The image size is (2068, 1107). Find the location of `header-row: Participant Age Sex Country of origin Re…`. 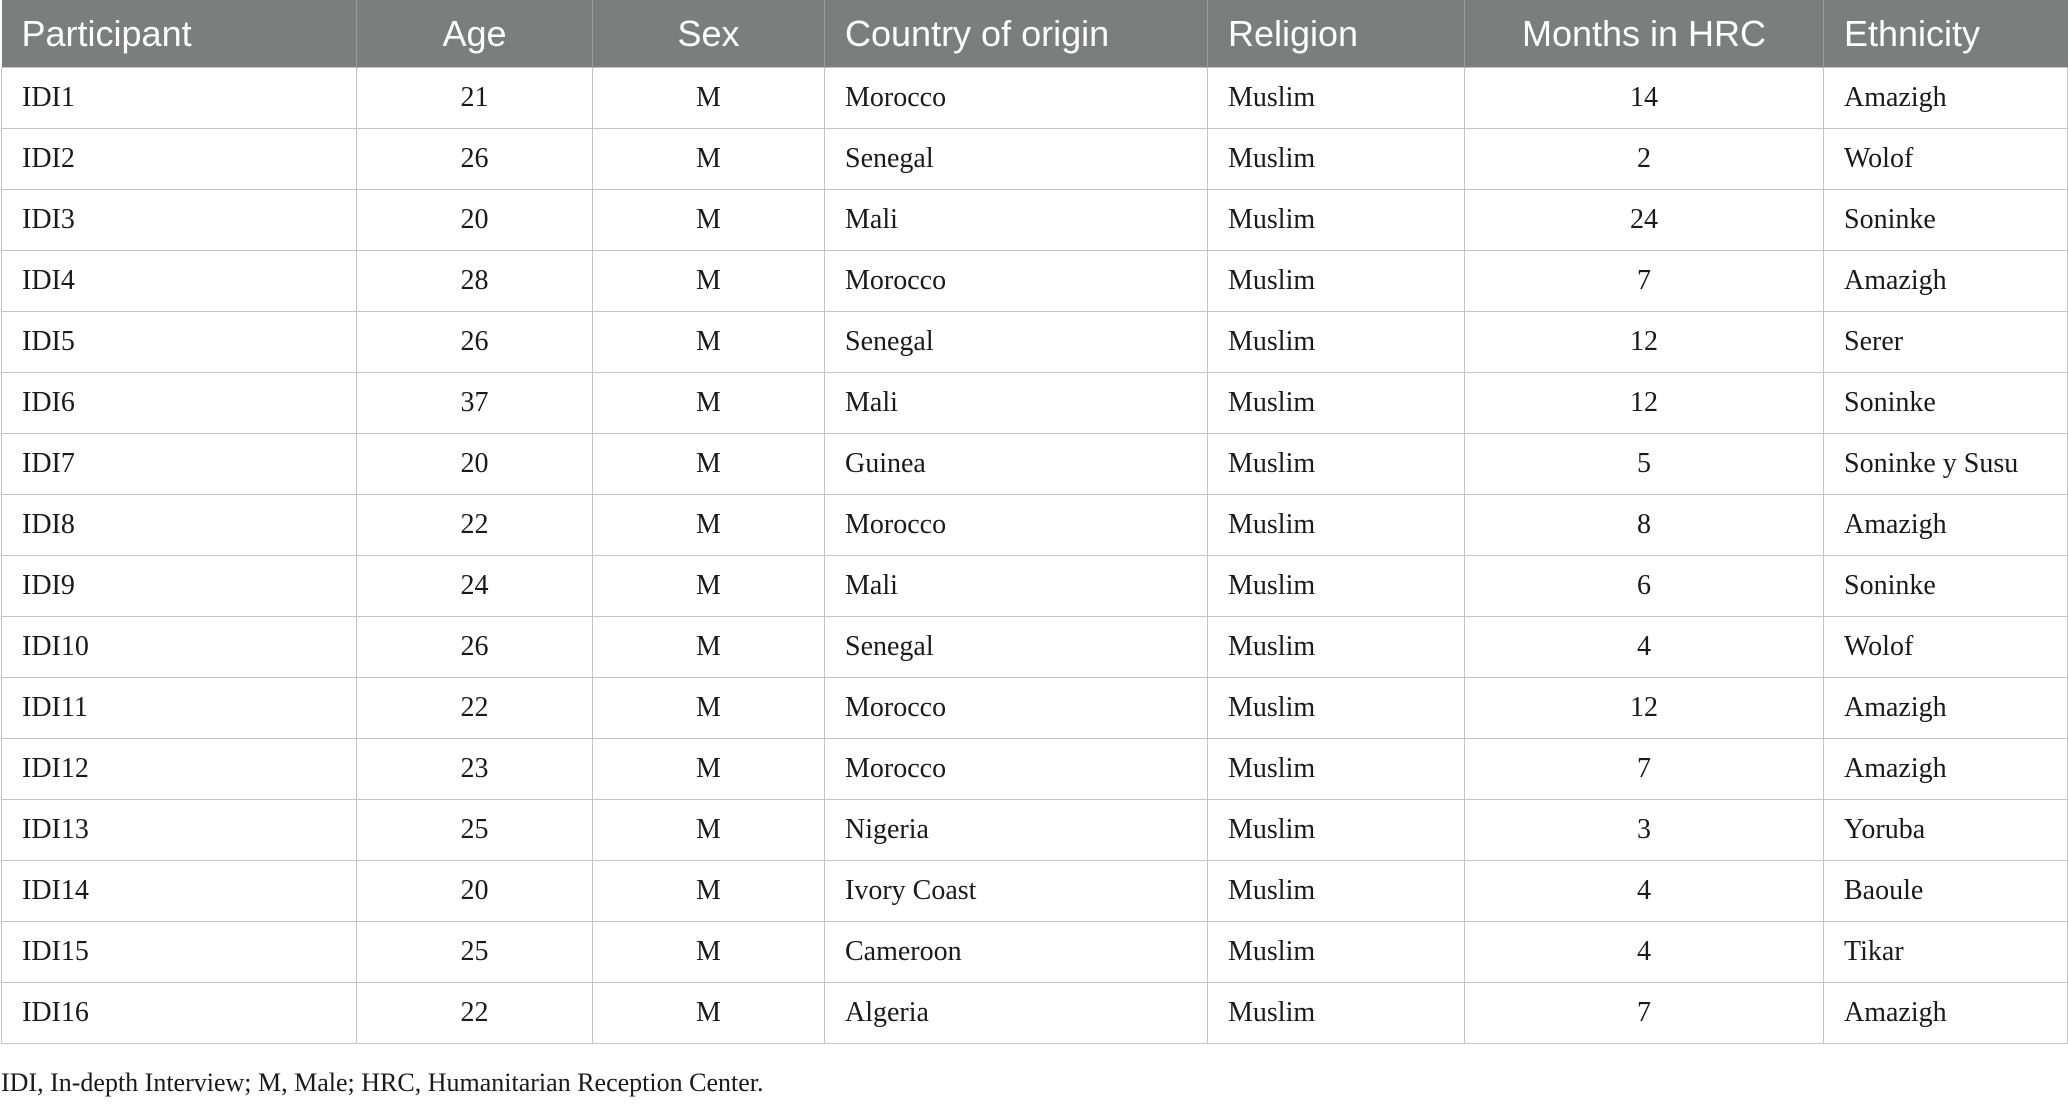

header-row: Participant Age Sex Country of origin Re… is located at coordinates (1034, 34).